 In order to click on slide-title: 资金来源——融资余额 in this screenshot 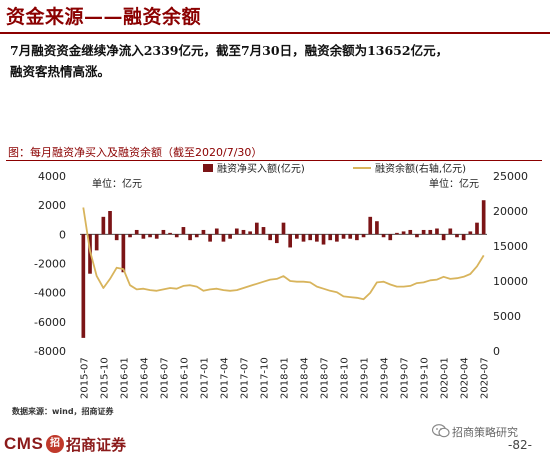, I will do `click(104, 17)`.